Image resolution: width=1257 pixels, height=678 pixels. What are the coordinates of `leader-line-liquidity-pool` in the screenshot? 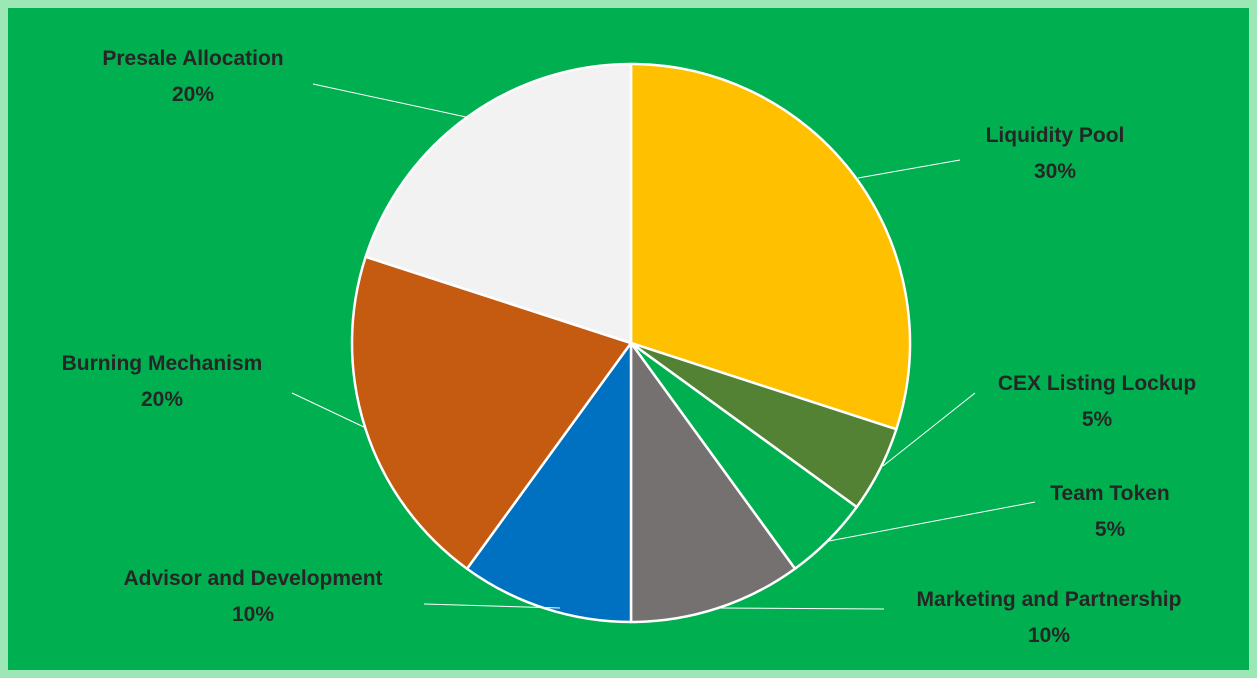 It's located at (909, 169).